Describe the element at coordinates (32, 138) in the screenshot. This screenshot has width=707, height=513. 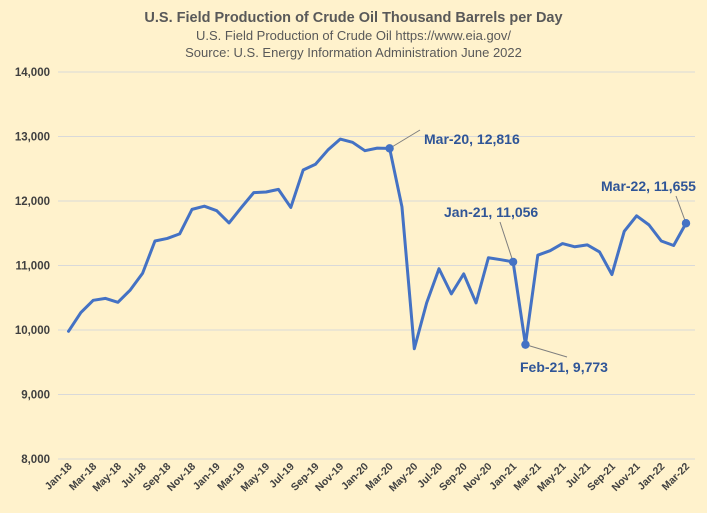
I see `y-tick-label: 13,000` at that location.